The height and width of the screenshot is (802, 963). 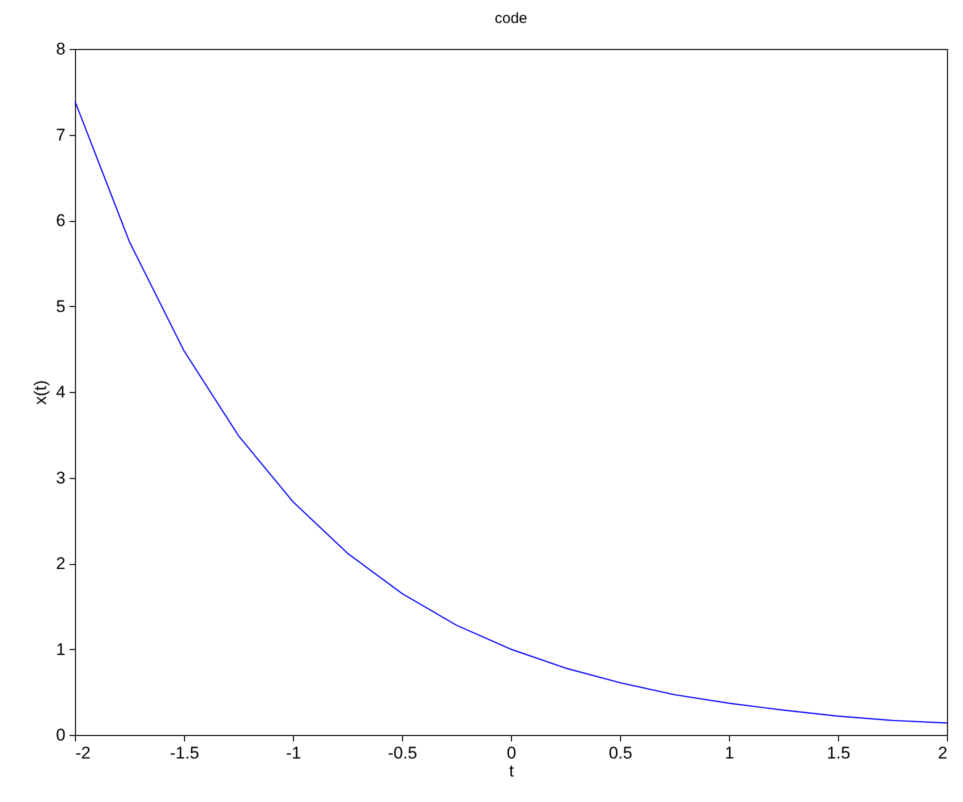 I want to click on x-axis-title: t, so click(x=511, y=771).